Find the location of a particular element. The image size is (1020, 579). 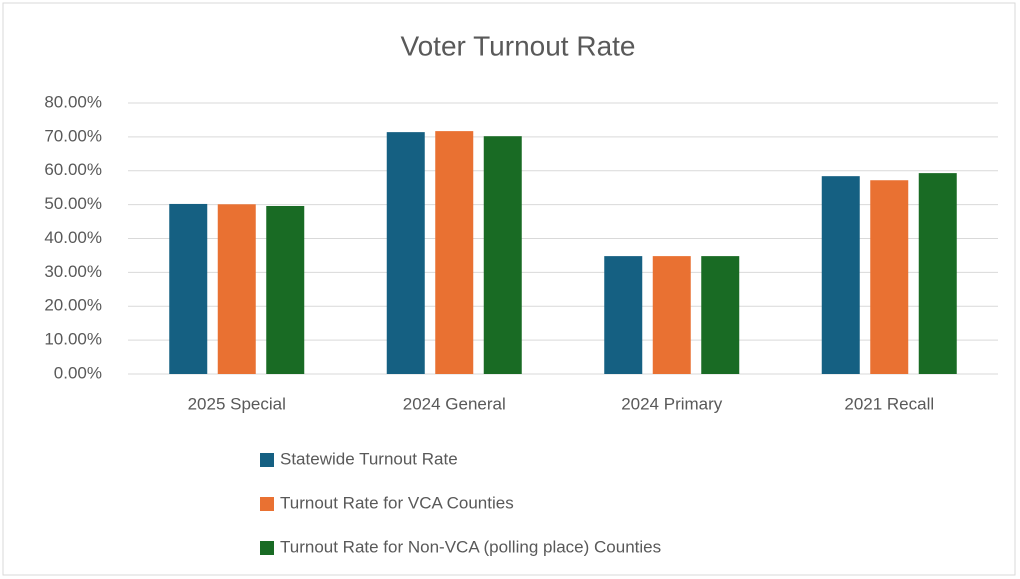

y-tick-label: 60.00% is located at coordinates (73, 169).